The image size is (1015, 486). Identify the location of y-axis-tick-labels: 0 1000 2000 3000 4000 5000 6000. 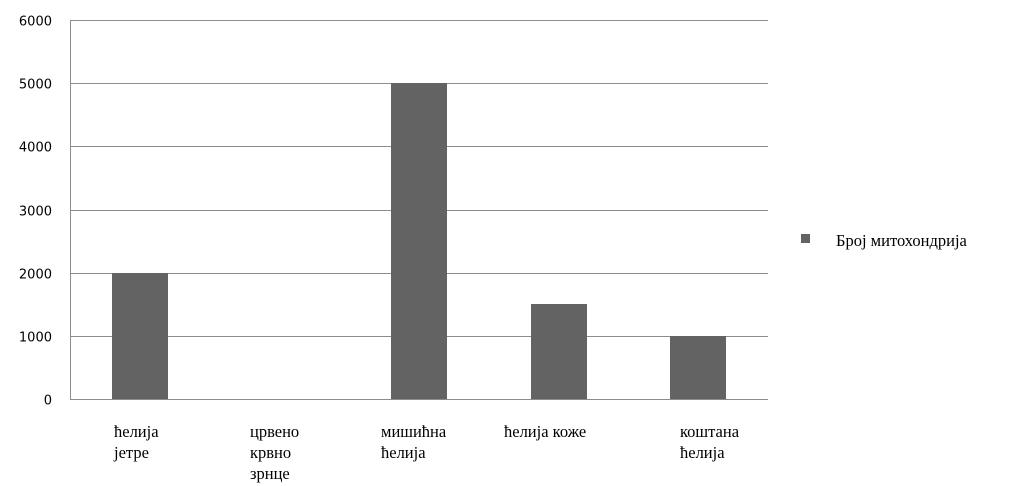
(35, 212).